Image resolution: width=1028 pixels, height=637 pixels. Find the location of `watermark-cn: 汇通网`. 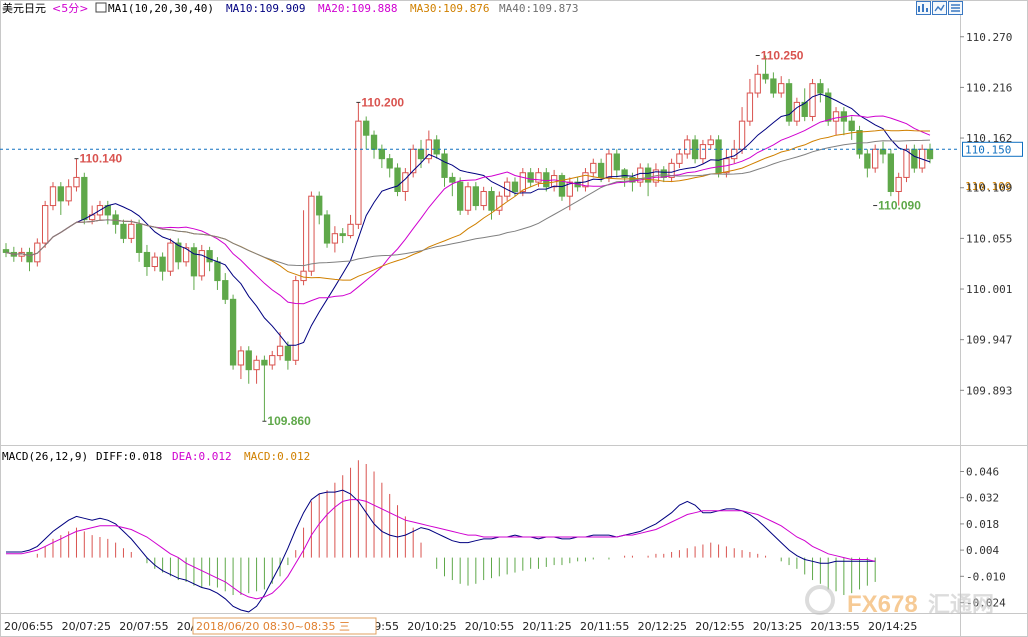

watermark-cn: 汇通网 is located at coordinates (961, 605).